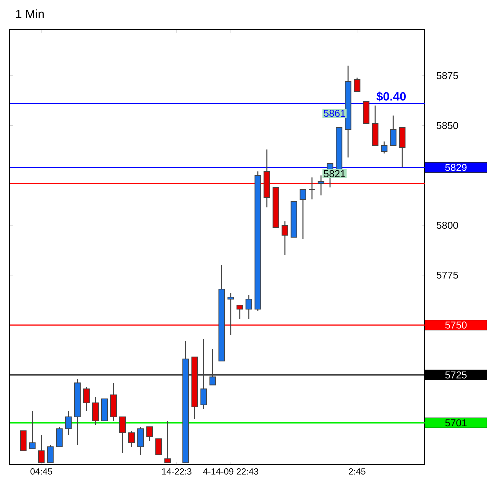  I want to click on annotation: 5821, so click(335, 174).